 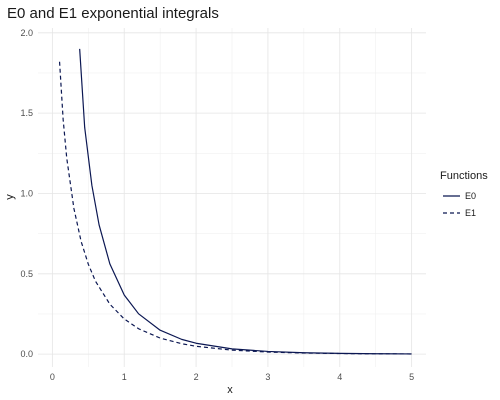 I want to click on y-tick-label: 0.5, so click(x=26, y=274).